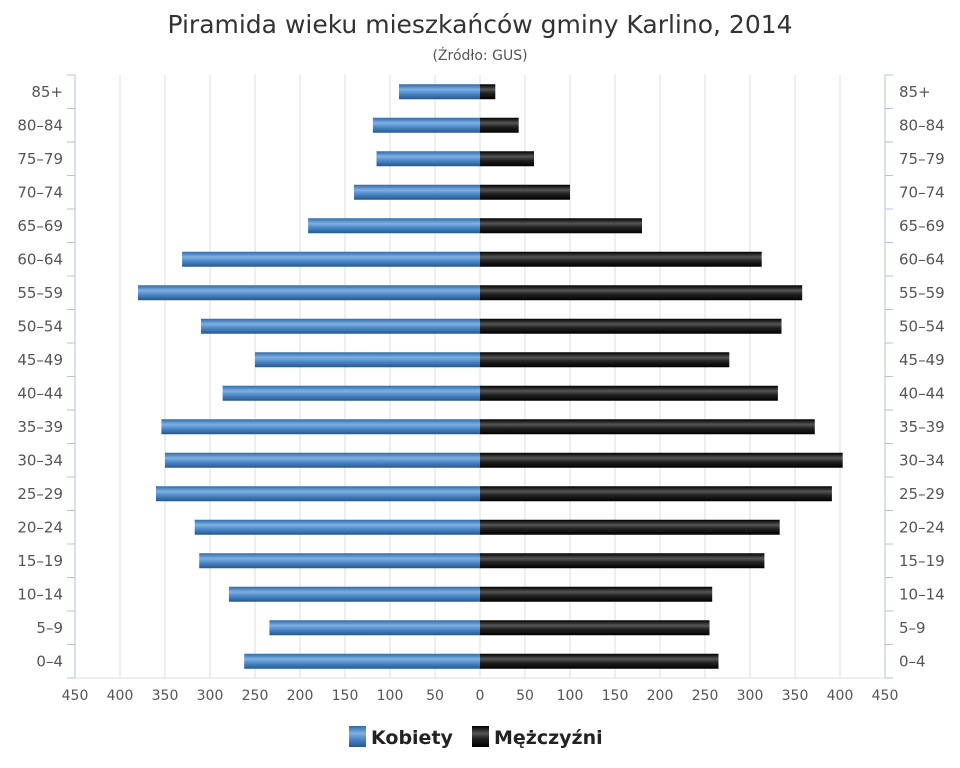  Describe the element at coordinates (922, 427) in the screenshot. I see `category-label-right: 35–39` at that location.